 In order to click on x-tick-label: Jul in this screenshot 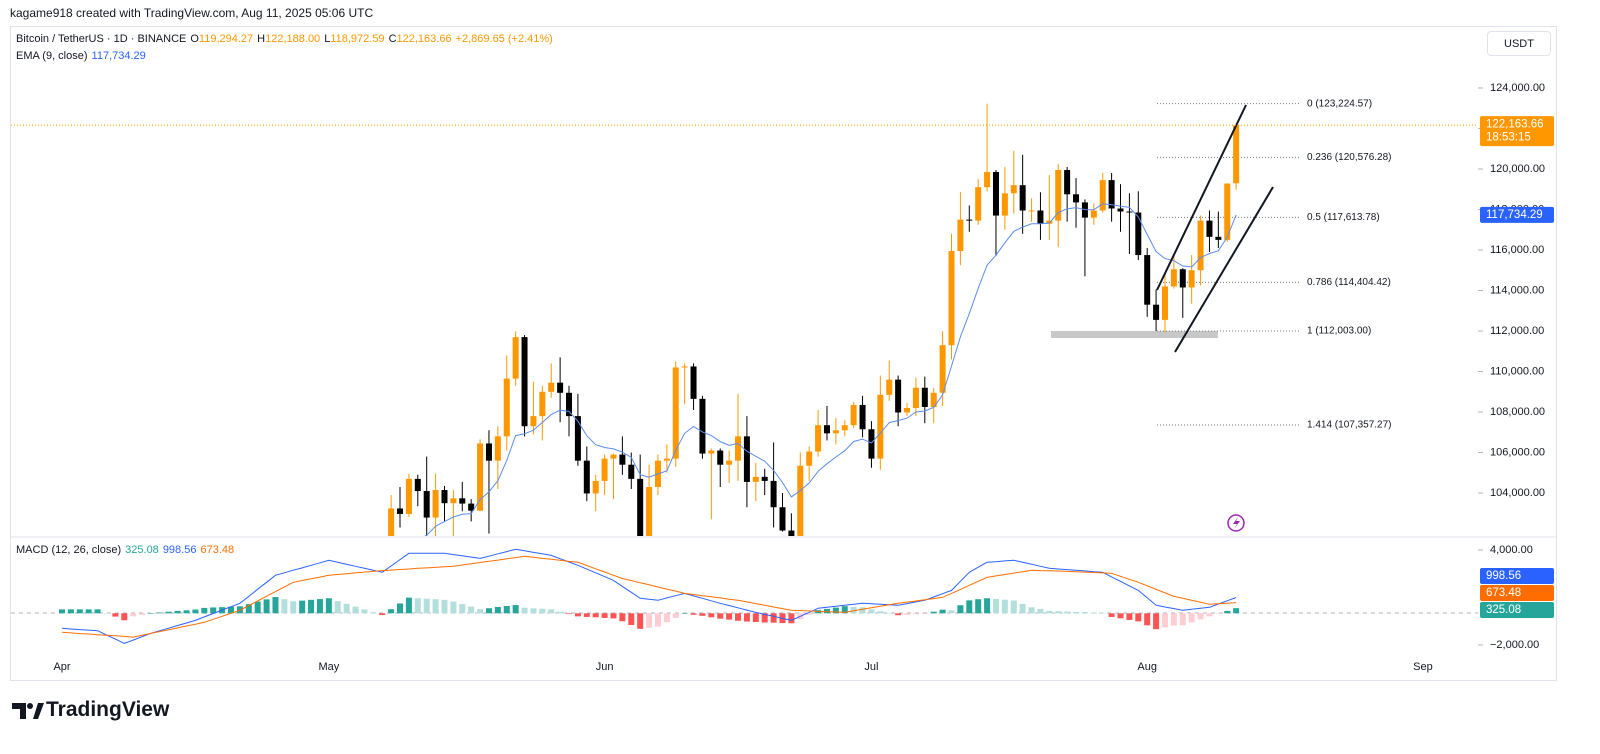, I will do `click(871, 667)`.